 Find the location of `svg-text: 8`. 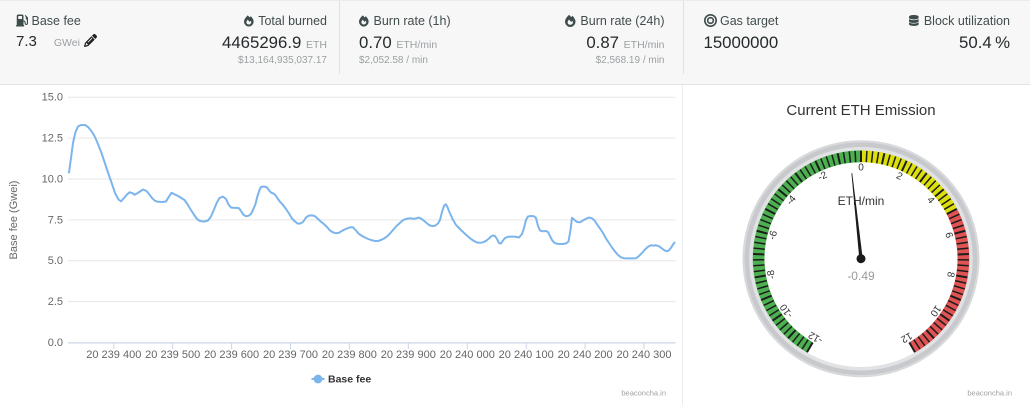

svg-text: 8 is located at coordinates (950, 275).